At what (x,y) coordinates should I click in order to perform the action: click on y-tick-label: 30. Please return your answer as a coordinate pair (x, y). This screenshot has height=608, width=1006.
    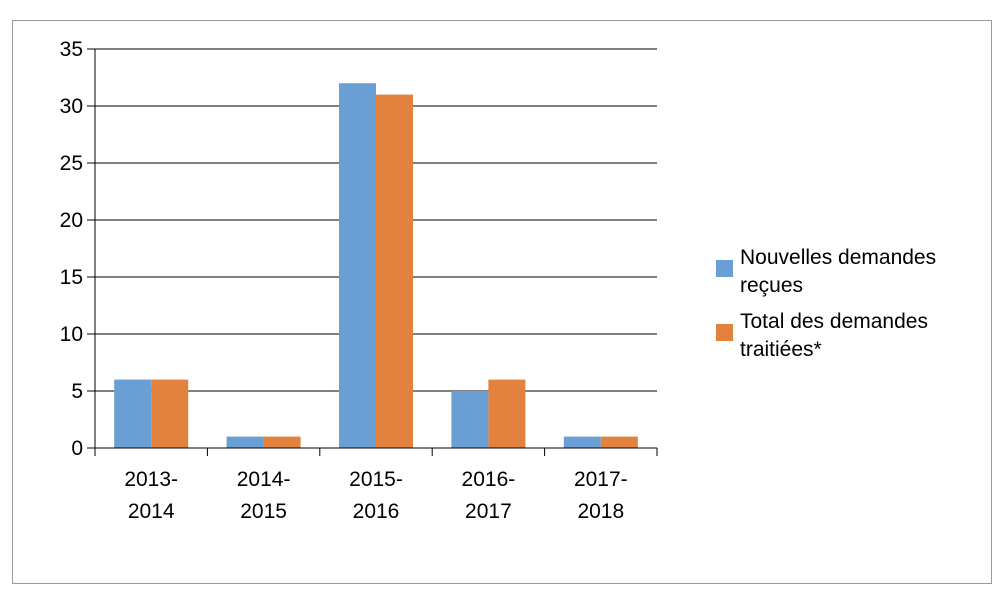
    Looking at the image, I should click on (71, 106).